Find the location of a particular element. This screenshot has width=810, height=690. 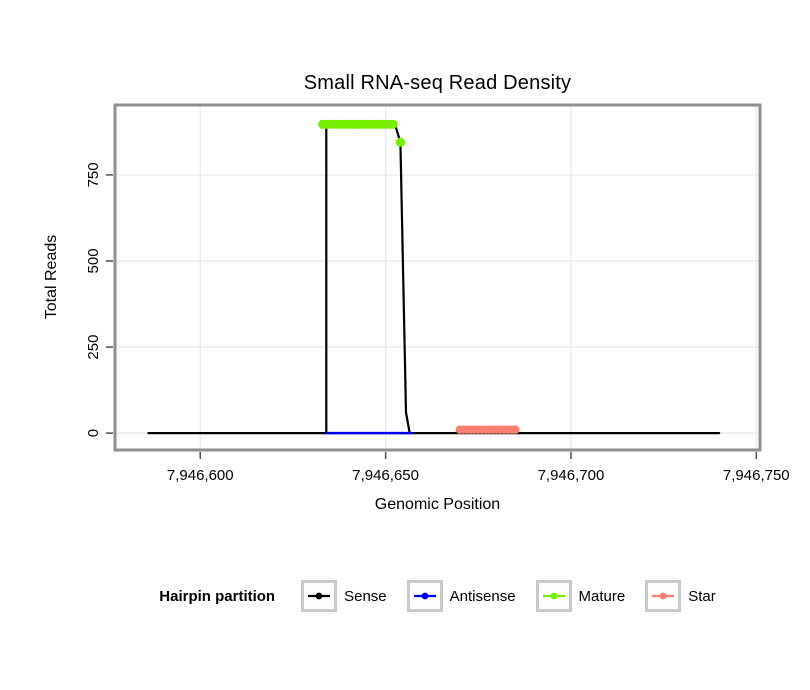

legend-item-antisense: Antisense is located at coordinates (461, 596).